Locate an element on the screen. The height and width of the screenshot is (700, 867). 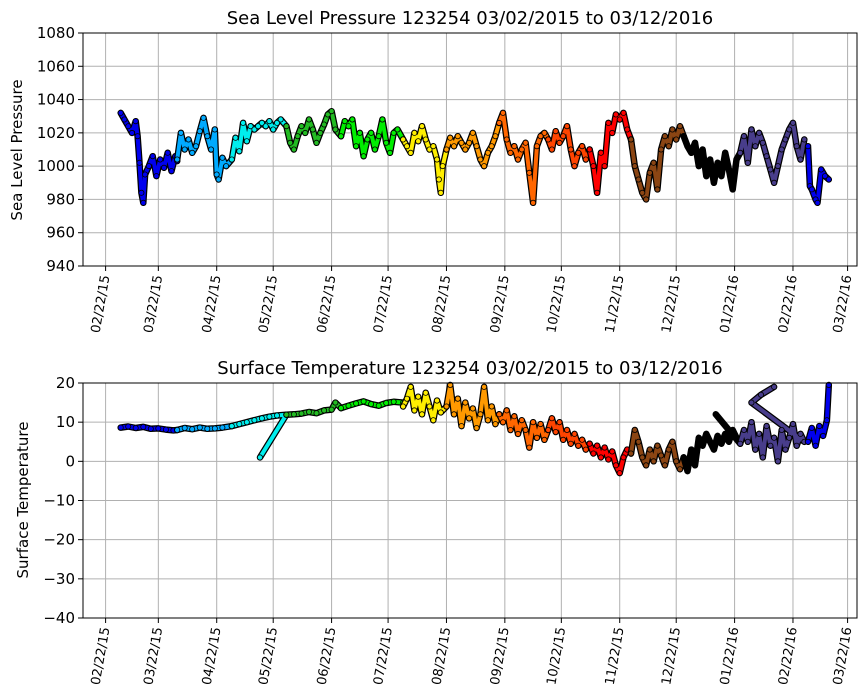
x-tick-label: 02/22/15 is located at coordinates (101, 656).